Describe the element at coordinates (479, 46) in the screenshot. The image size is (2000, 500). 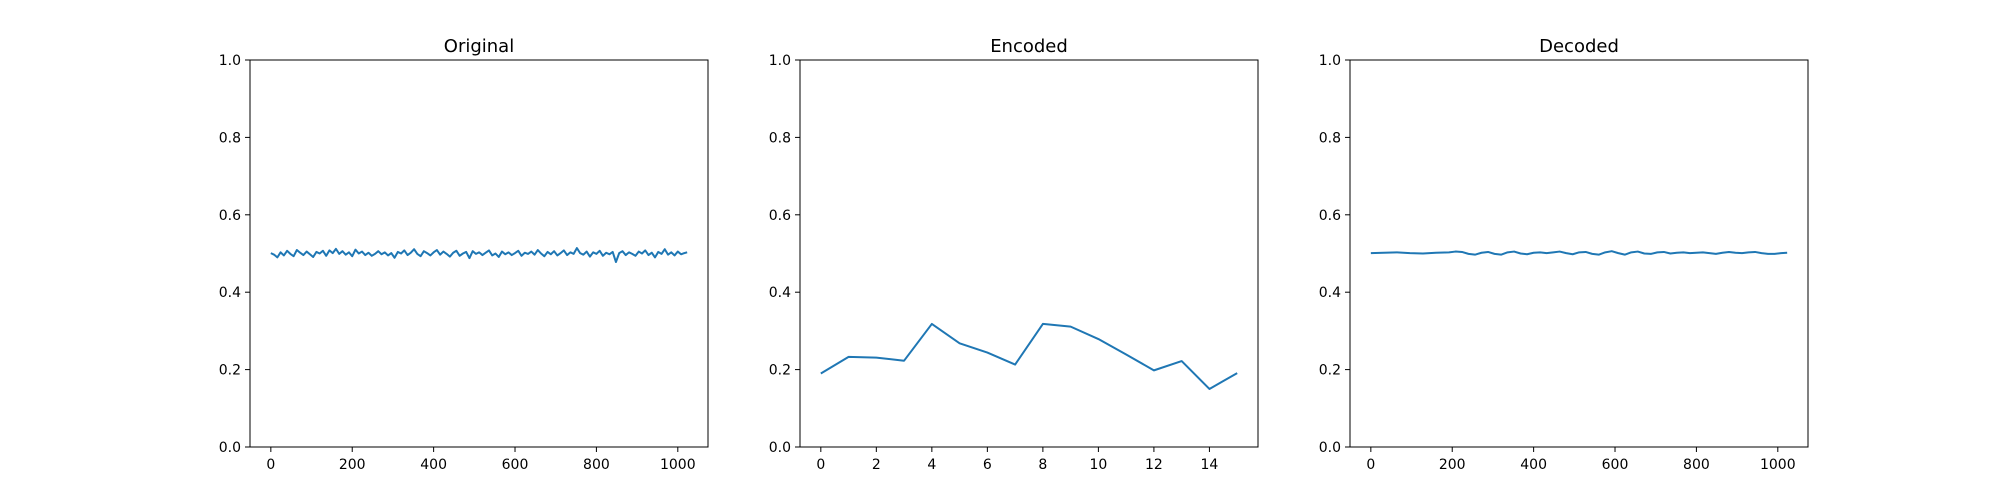
I see `chart-title: Original` at that location.